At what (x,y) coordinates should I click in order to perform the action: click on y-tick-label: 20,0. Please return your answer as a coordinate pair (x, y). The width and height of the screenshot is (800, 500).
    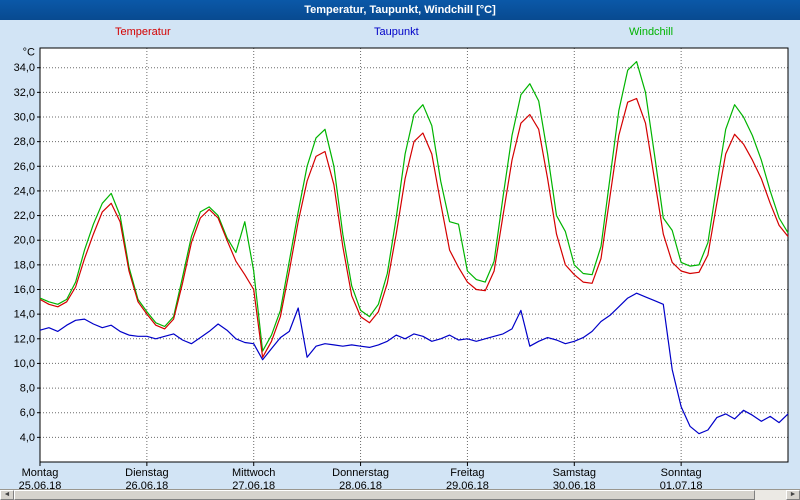
    Looking at the image, I should click on (24, 241).